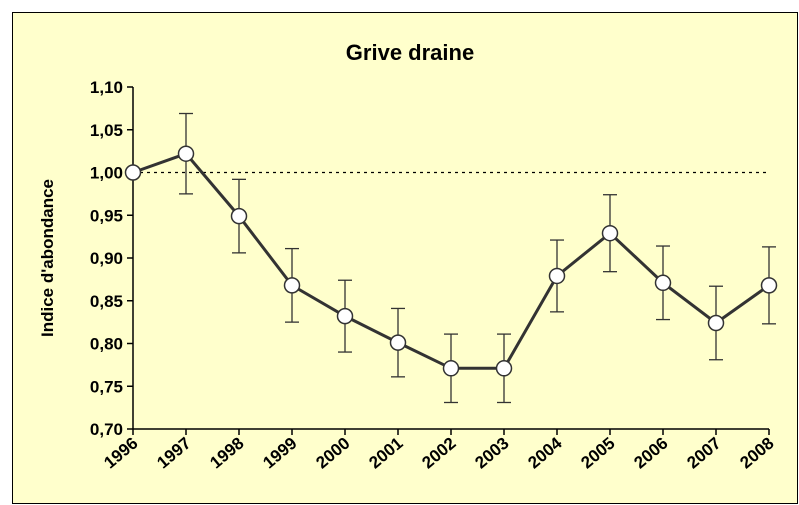 The image size is (799, 505). I want to click on y-tick-label: 0,75, so click(106, 386).